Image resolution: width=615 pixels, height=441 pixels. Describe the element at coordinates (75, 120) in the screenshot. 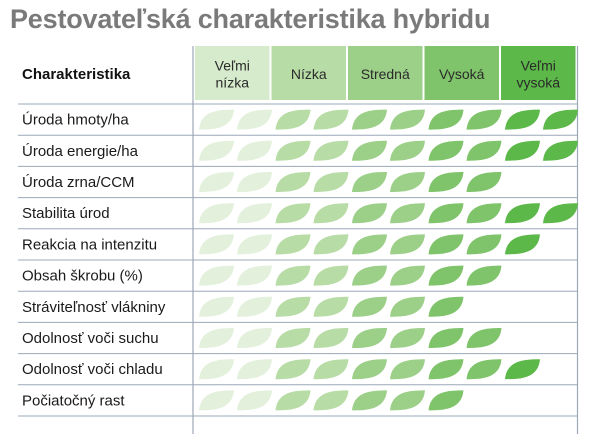

I see `row-label: Úroda hmoty/ha` at that location.